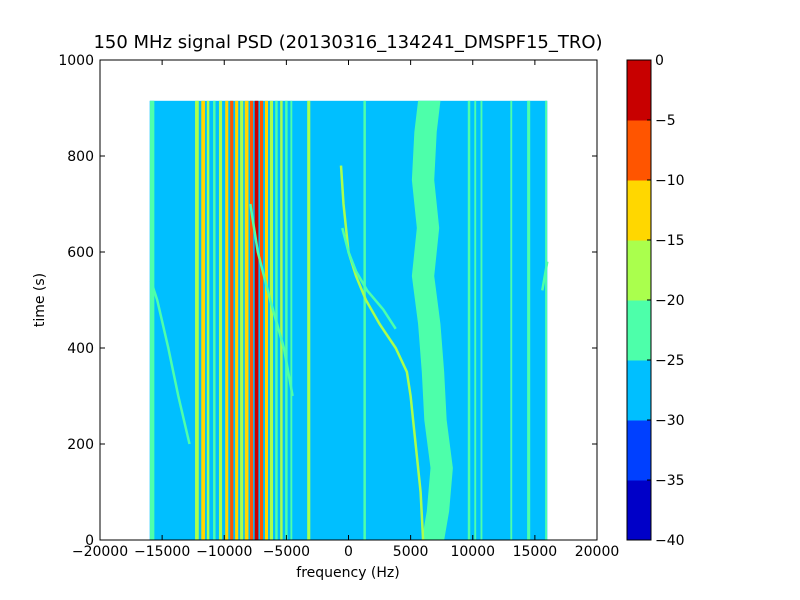 This screenshot has height=600, width=800. What do you see at coordinates (224, 552) in the screenshot?
I see `x-tick-label: −10000` at bounding box center [224, 552].